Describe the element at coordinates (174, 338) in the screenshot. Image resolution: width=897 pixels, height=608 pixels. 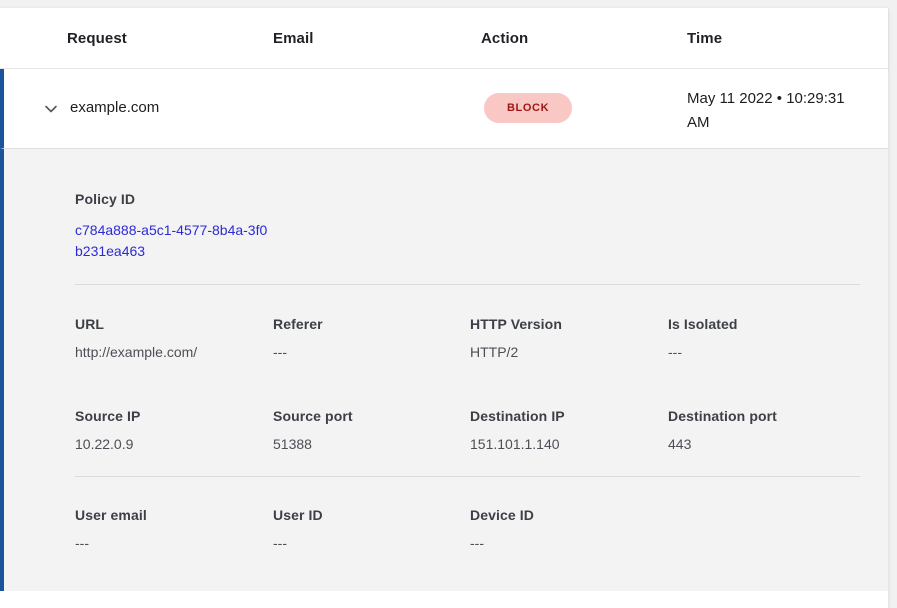
I see `field-url: URL http://example.com/` at that location.